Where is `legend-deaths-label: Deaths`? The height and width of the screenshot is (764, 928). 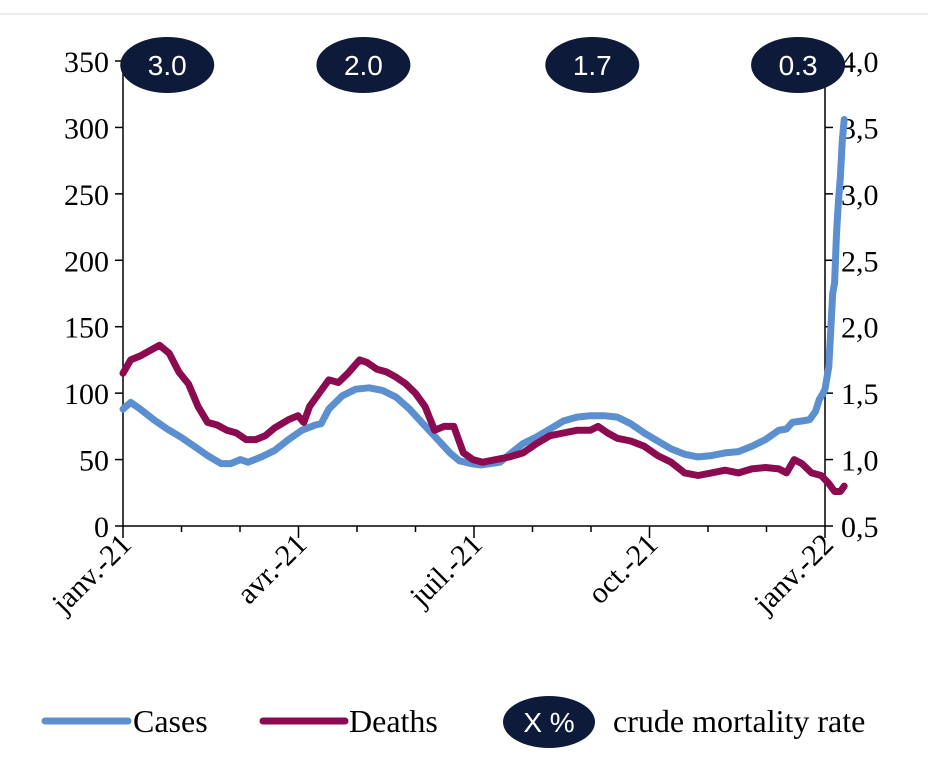 legend-deaths-label: Deaths is located at coordinates (393, 721).